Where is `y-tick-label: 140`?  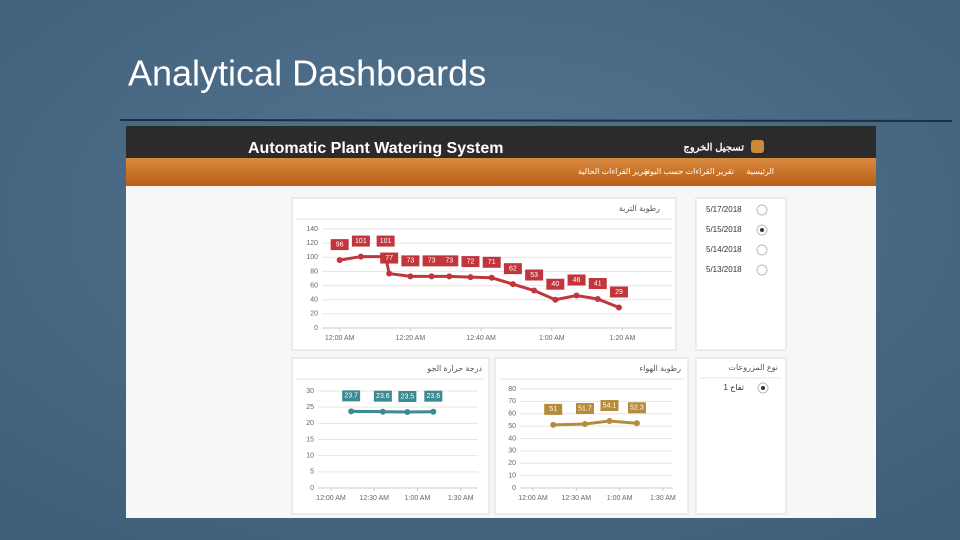 y-tick-label: 140 is located at coordinates (312, 229).